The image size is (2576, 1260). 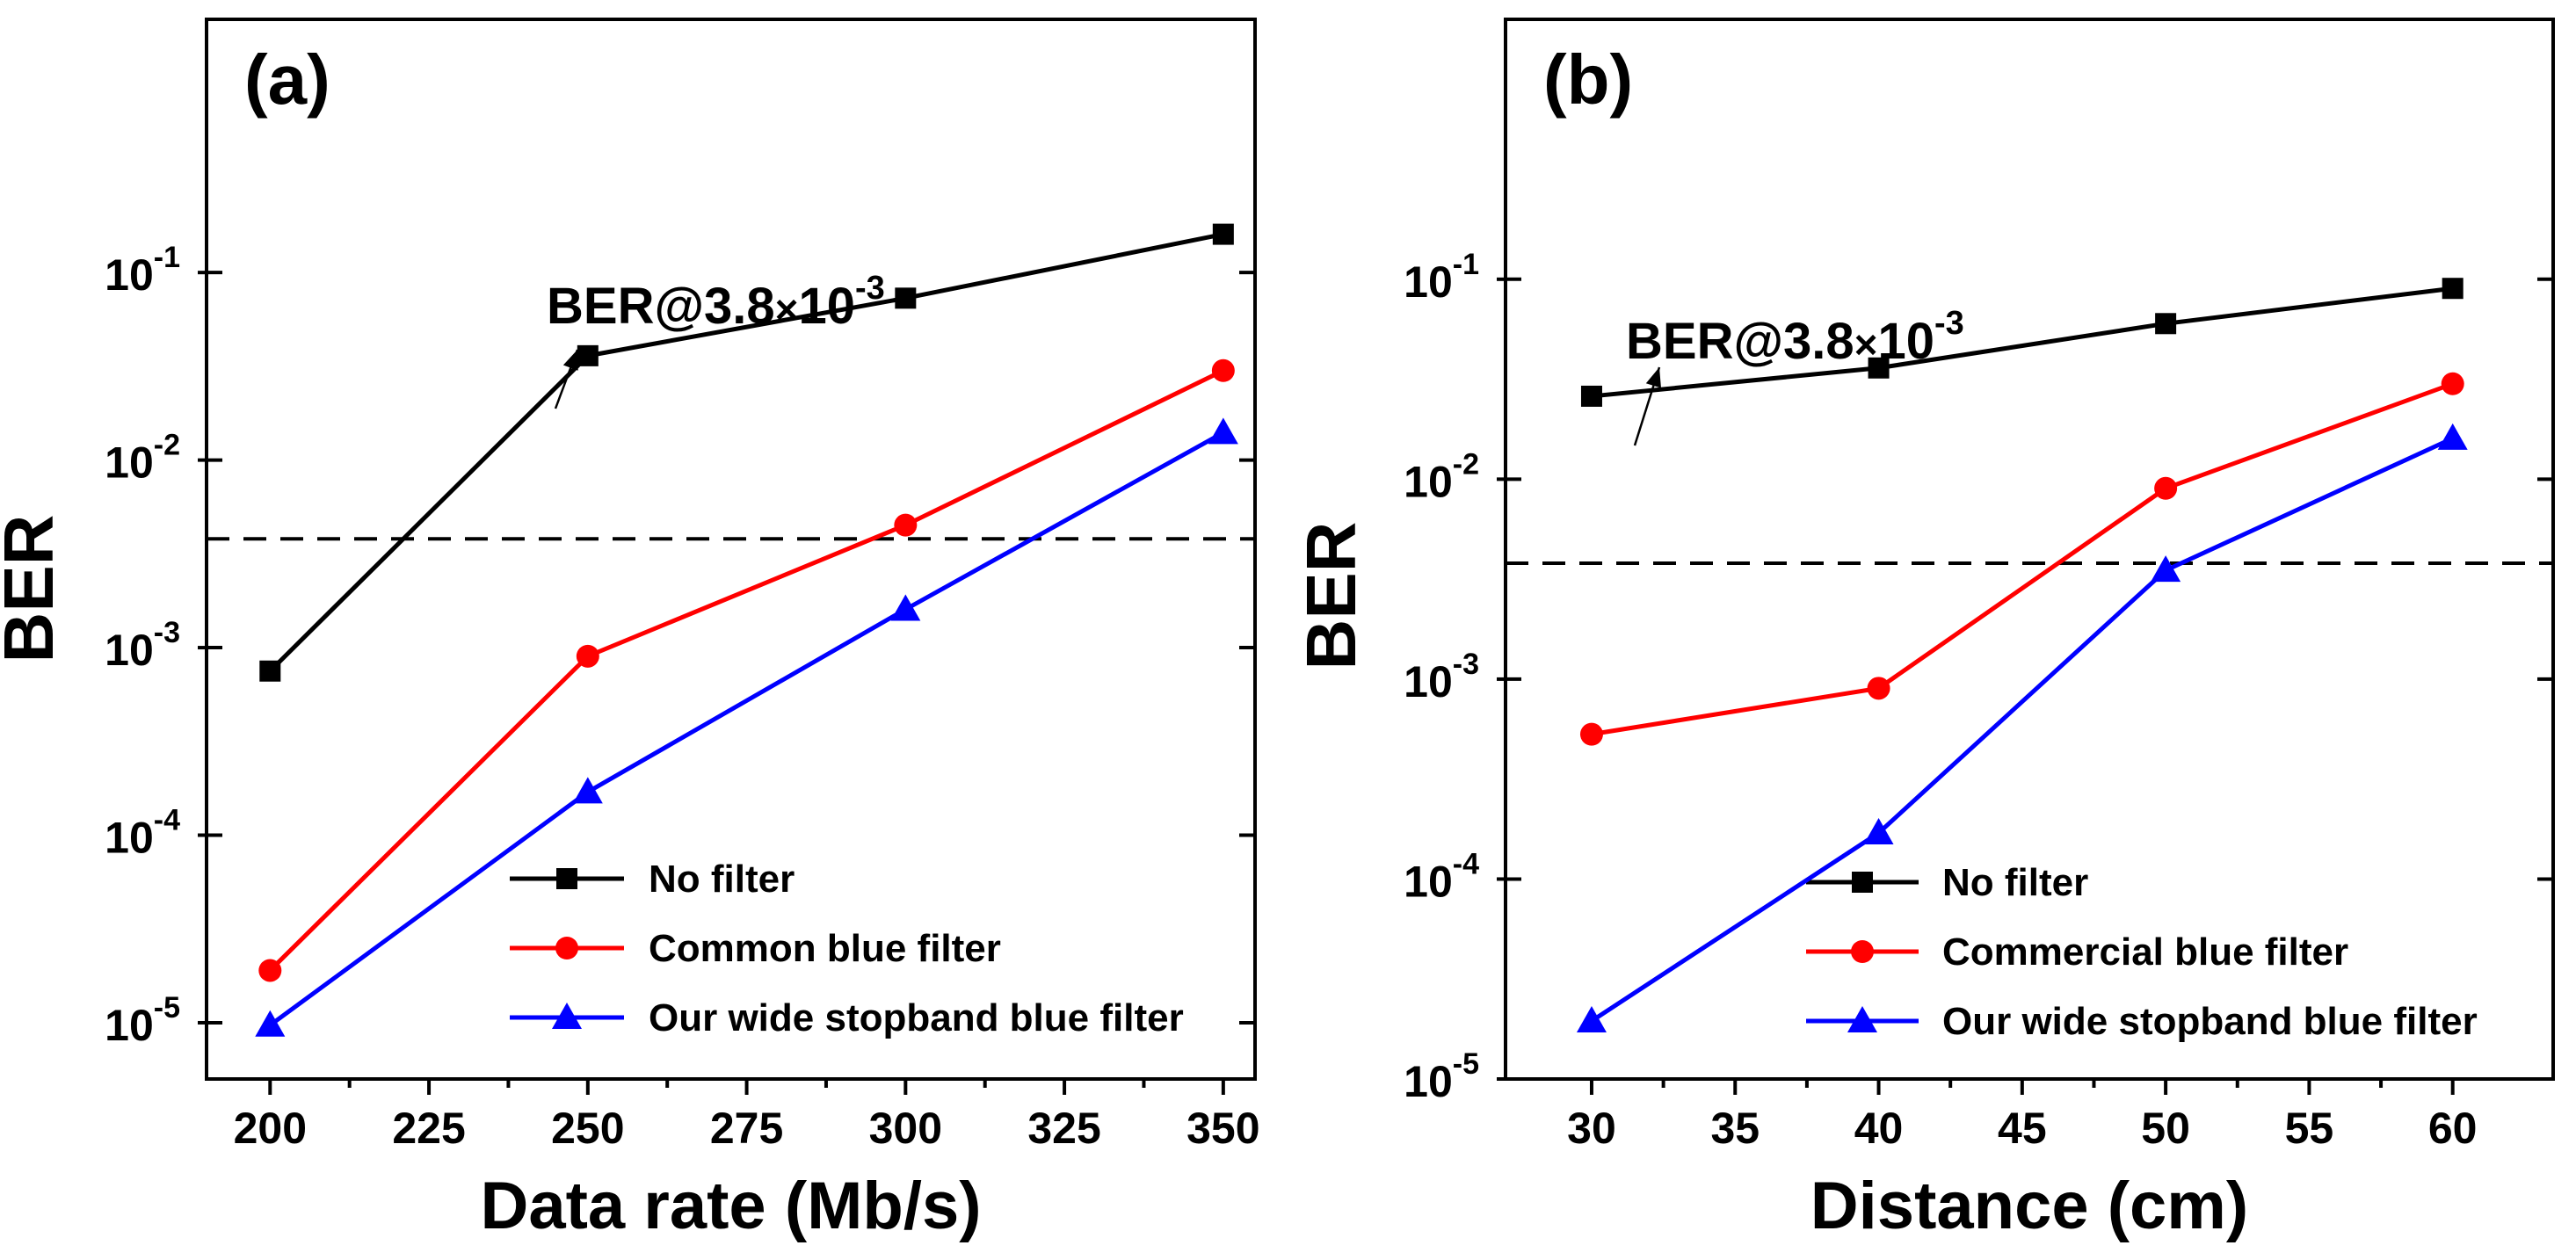 I want to click on x-tick-label: 200, so click(x=270, y=1128).